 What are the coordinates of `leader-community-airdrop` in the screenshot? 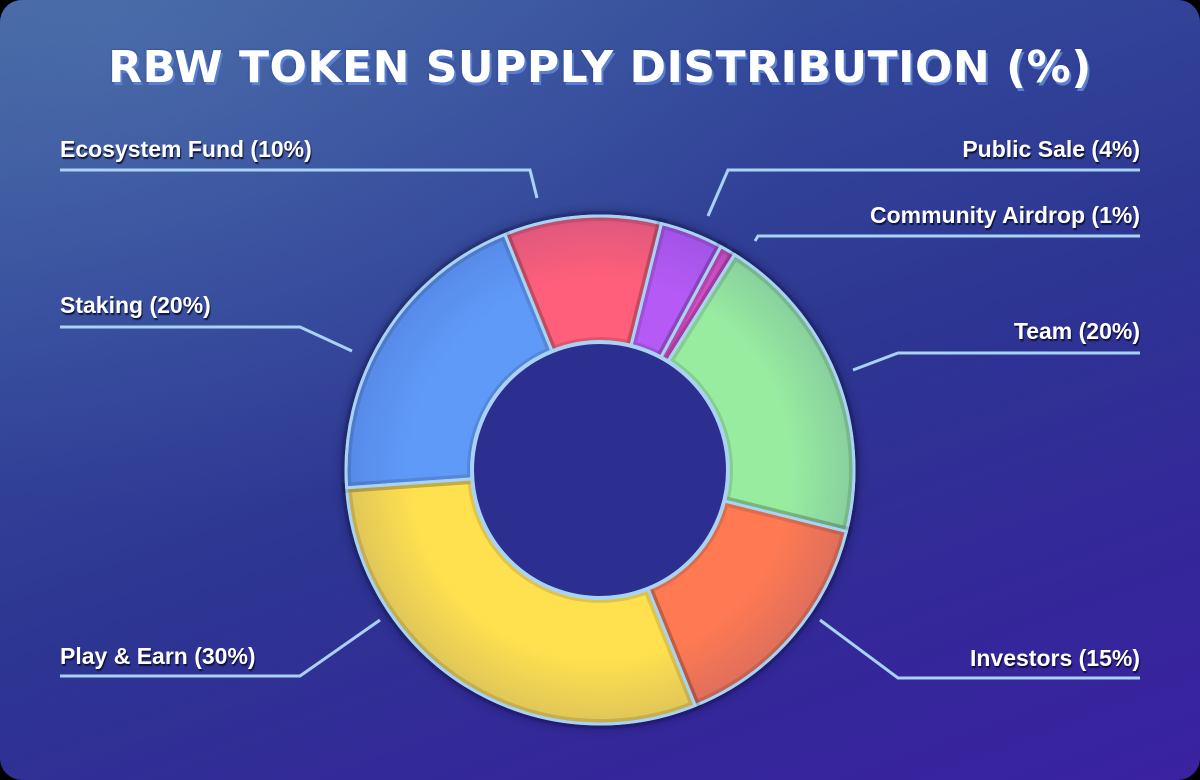 It's located at (946, 238).